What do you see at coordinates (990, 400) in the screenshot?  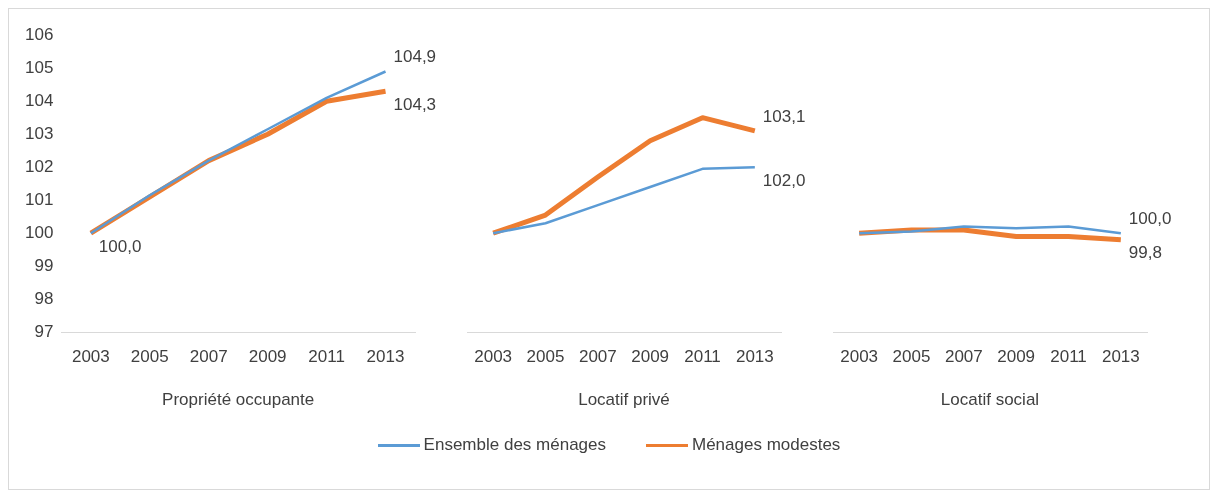 I see `x-axis-title: Locatif social` at bounding box center [990, 400].